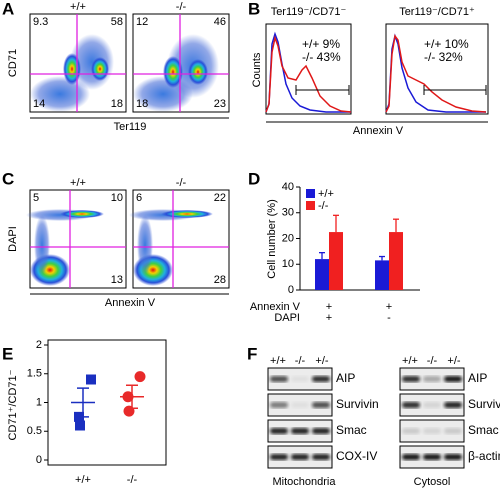  Describe the element at coordinates (34, 374) in the screenshot. I see `y-tick-label: 1.5` at that location.